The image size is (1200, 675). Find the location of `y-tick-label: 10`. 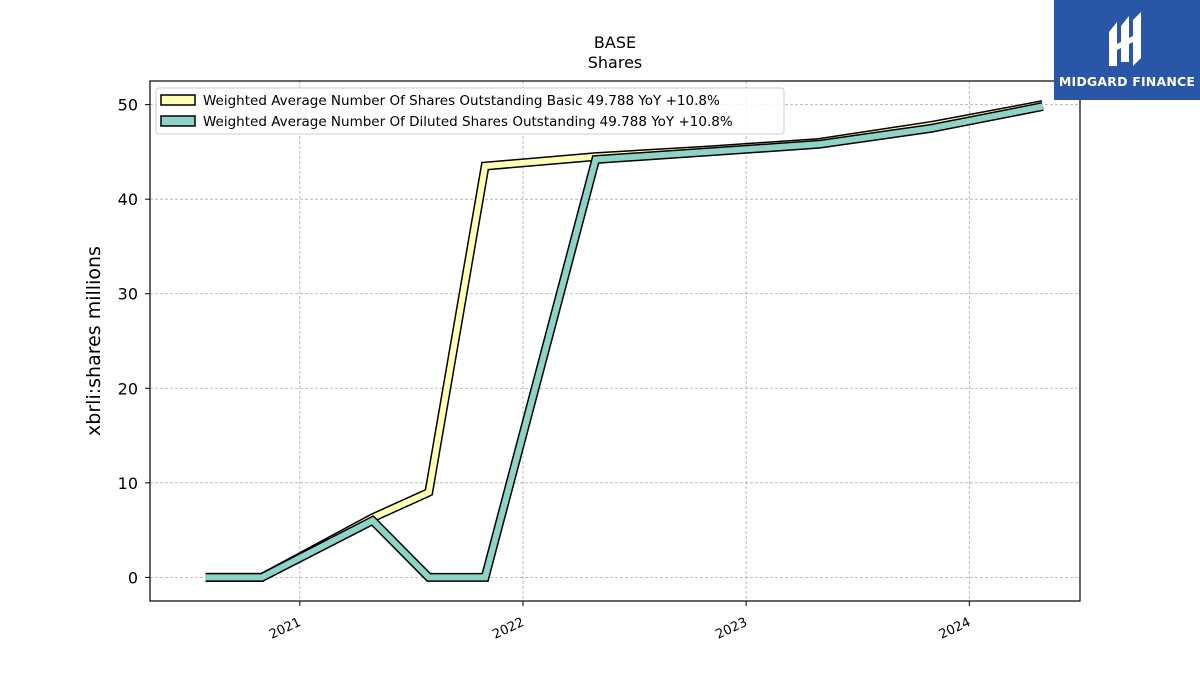

y-tick-label: 10 is located at coordinates (128, 483).